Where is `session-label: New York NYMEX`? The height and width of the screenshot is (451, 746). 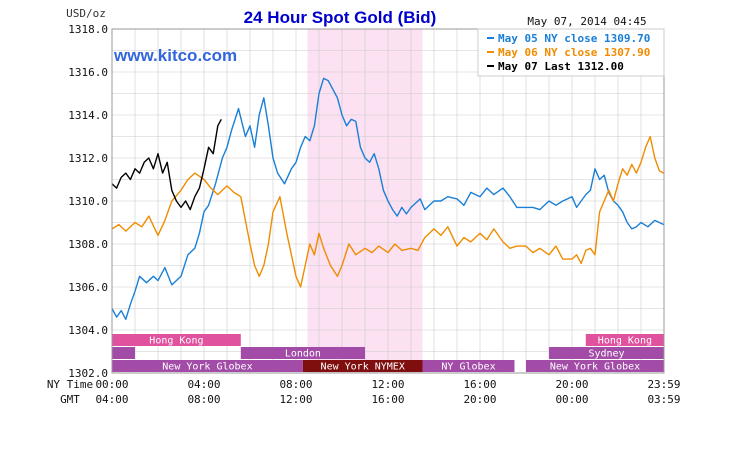
session-label: New York NYMEX is located at coordinates (363, 367).